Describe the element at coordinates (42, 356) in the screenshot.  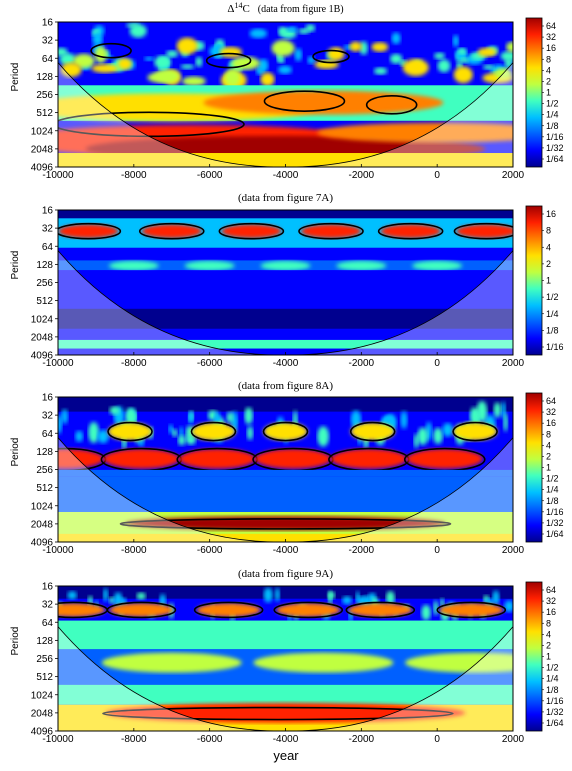
I see `y-tick-label: 4096` at that location.